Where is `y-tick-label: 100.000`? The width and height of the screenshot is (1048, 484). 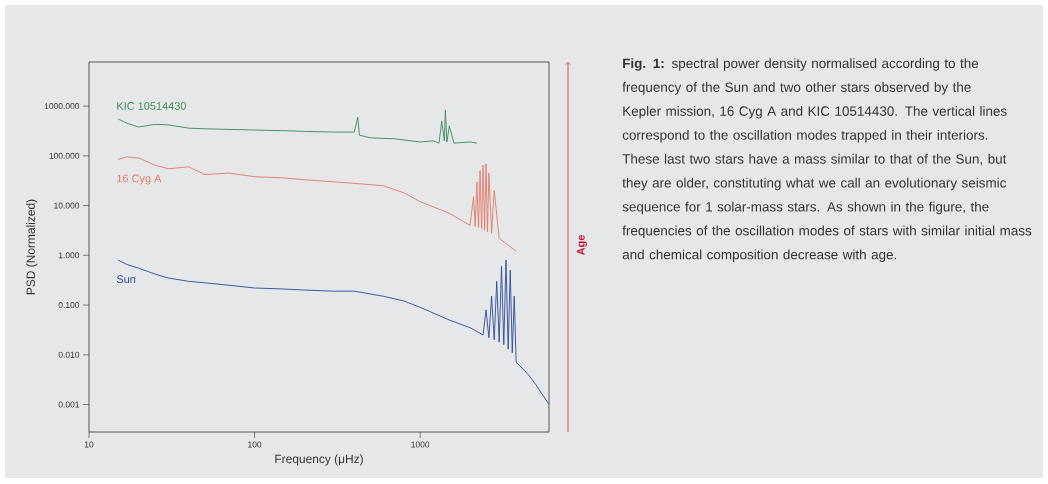
y-tick-label: 100.000 is located at coordinates (64, 155).